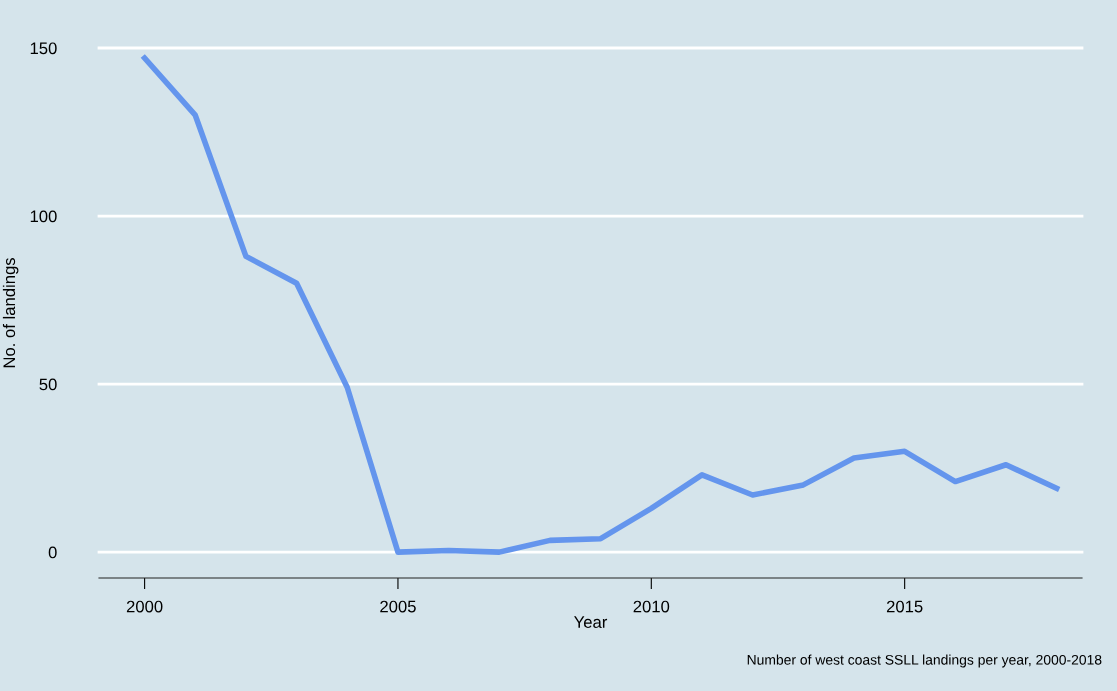 The image size is (1117, 691). Describe the element at coordinates (904, 606) in the screenshot. I see `x-tick-label: 2015` at that location.